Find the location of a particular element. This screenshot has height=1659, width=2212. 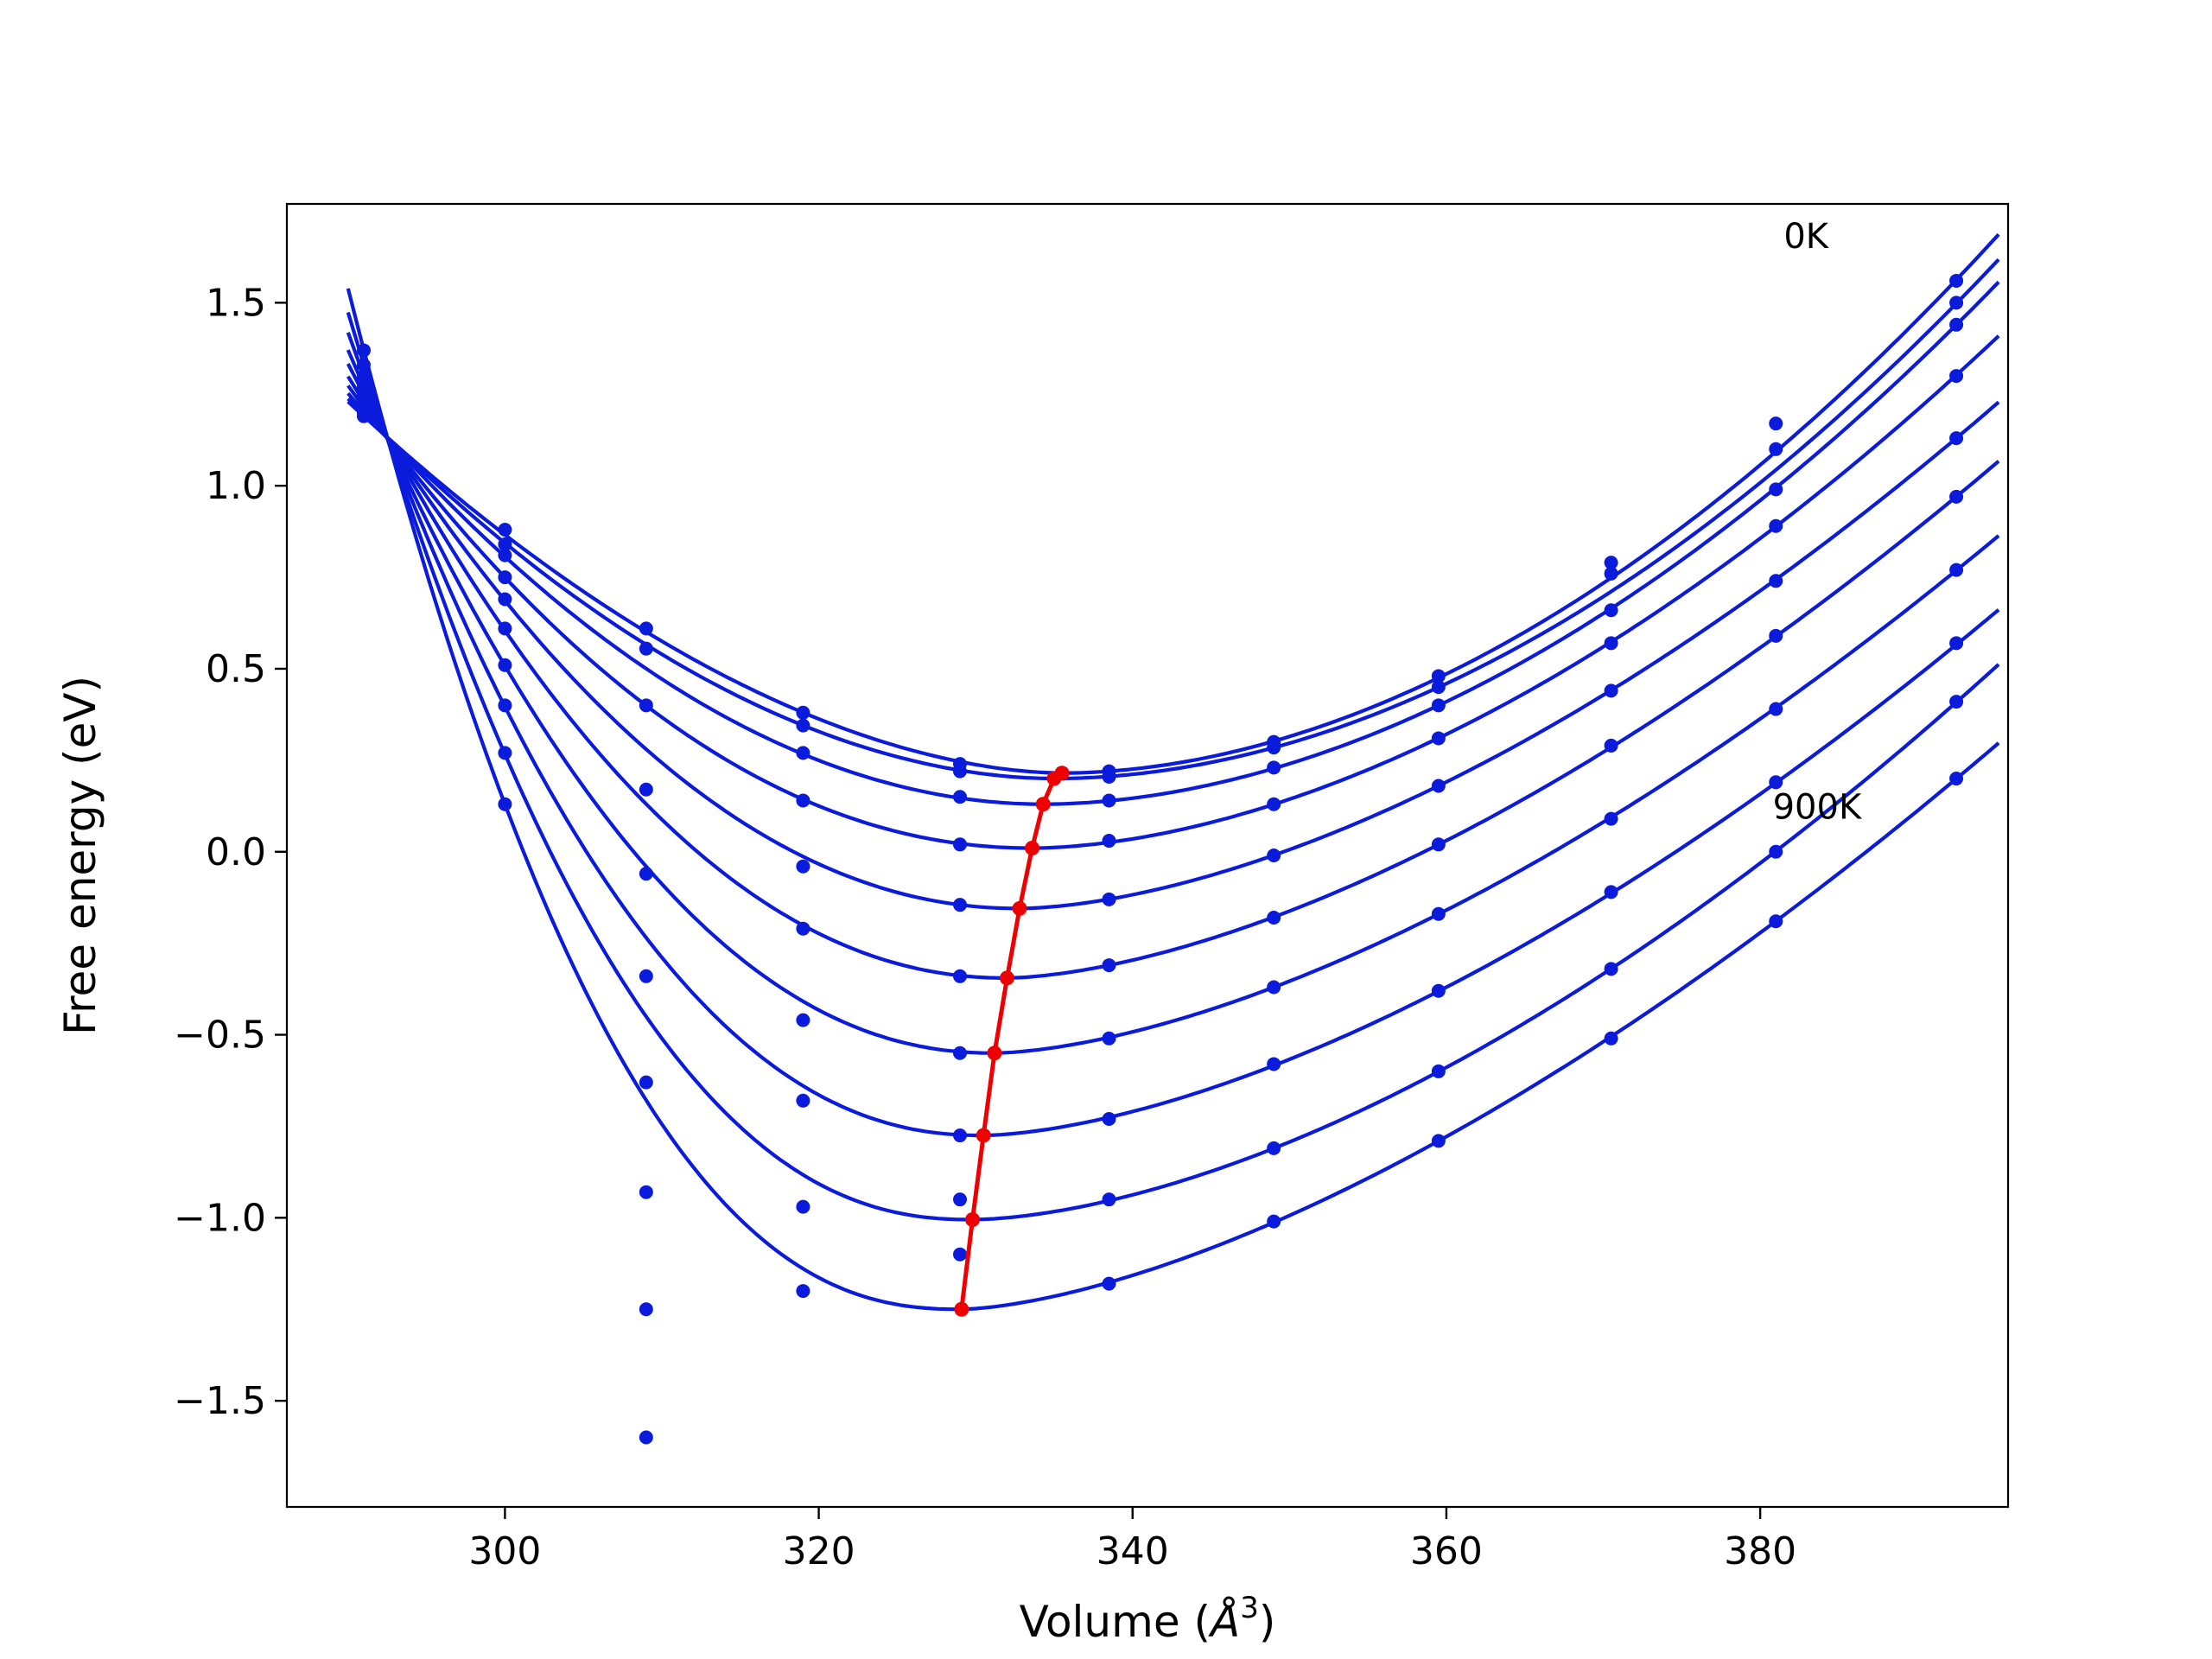

y-tick-label: 0.0 is located at coordinates (236, 852).